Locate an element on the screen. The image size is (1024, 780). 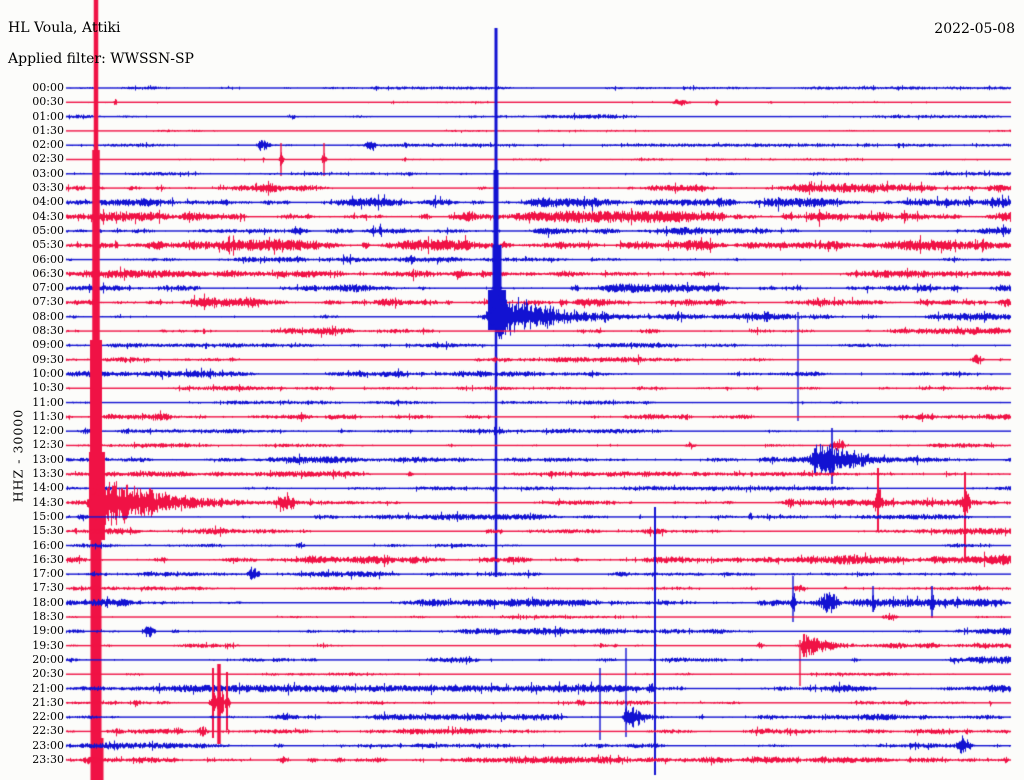
time-label: 15:00 is located at coordinates (48, 516).